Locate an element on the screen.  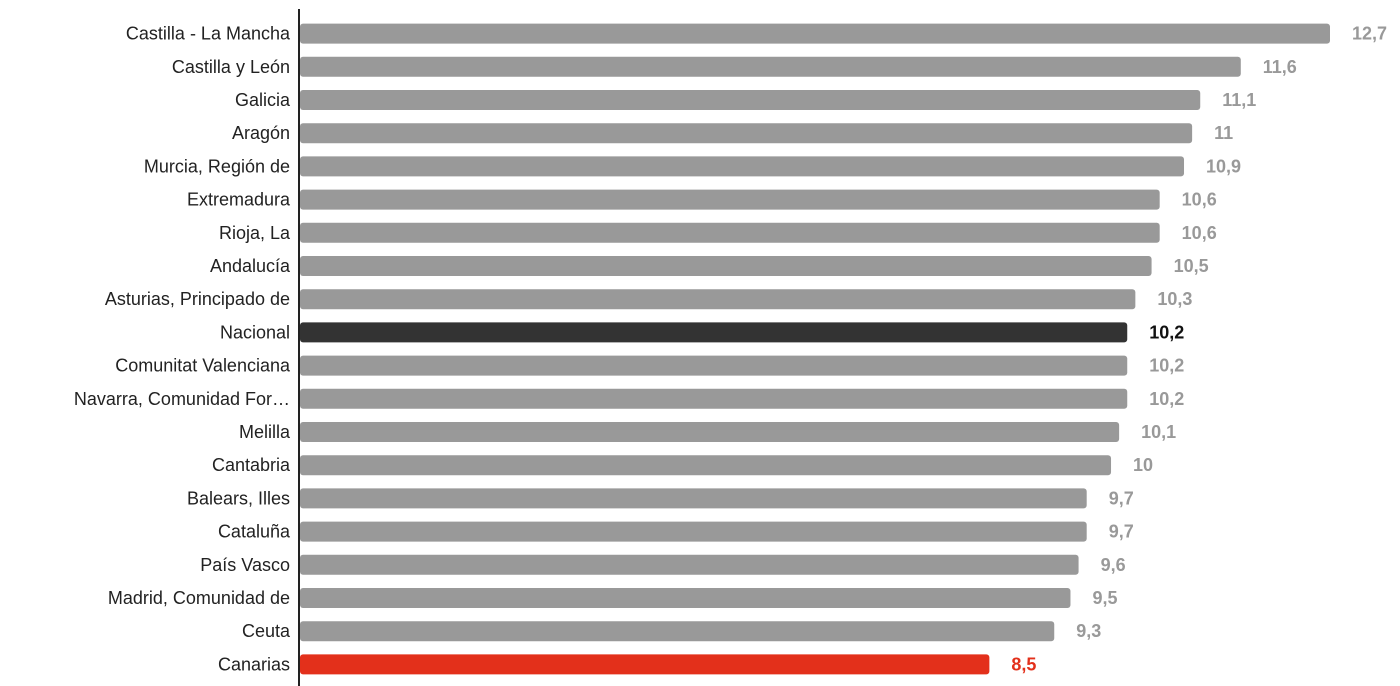
category-label: Nacional is located at coordinates (255, 332).